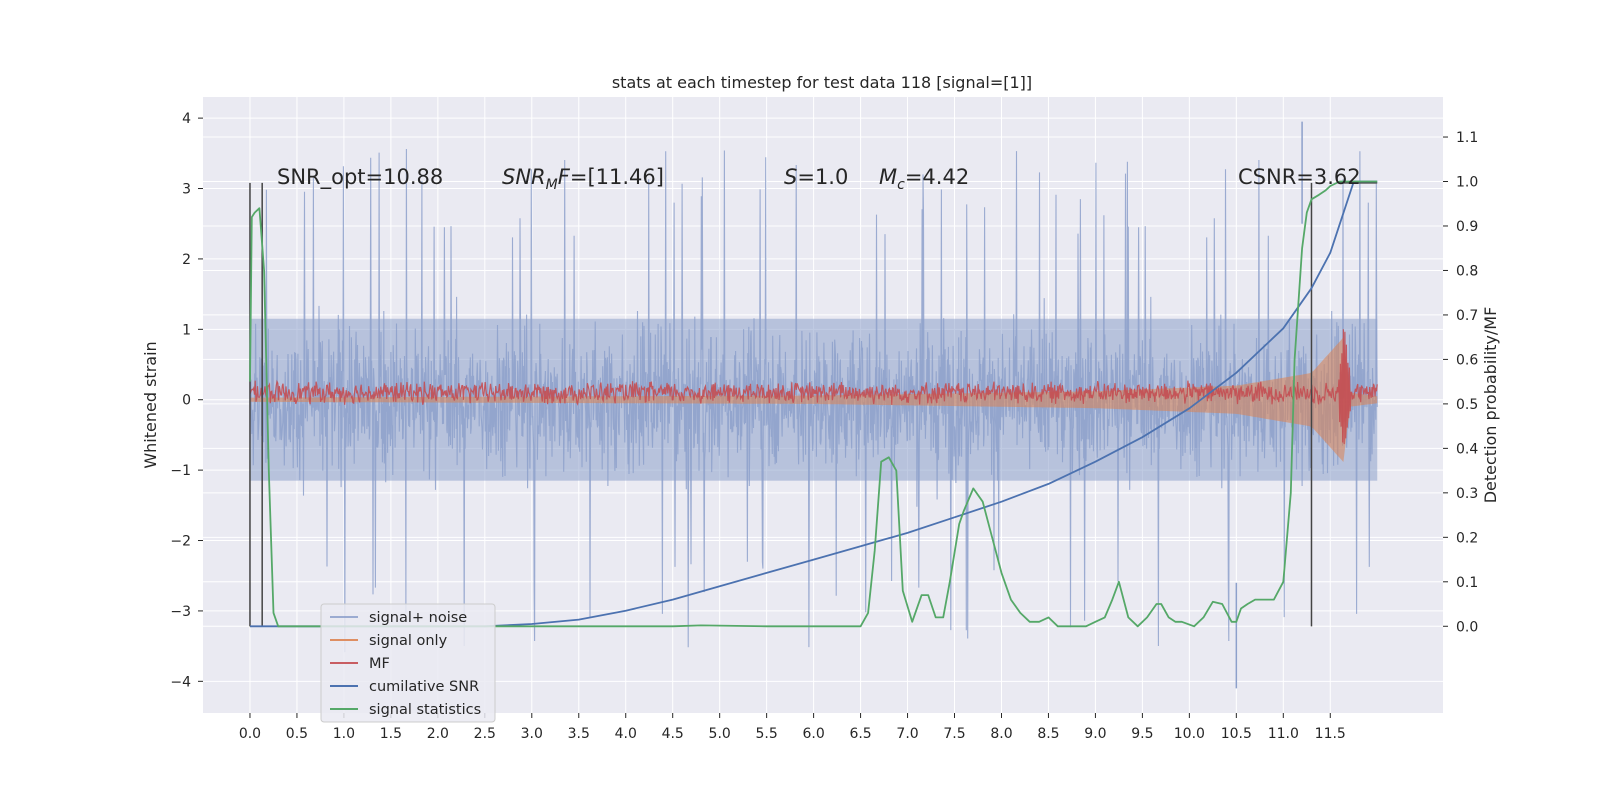 The width and height of the screenshot is (1600, 800). What do you see at coordinates (579, 177) in the screenshot?
I see `annotation-snr-mf-value: =` at bounding box center [579, 177].